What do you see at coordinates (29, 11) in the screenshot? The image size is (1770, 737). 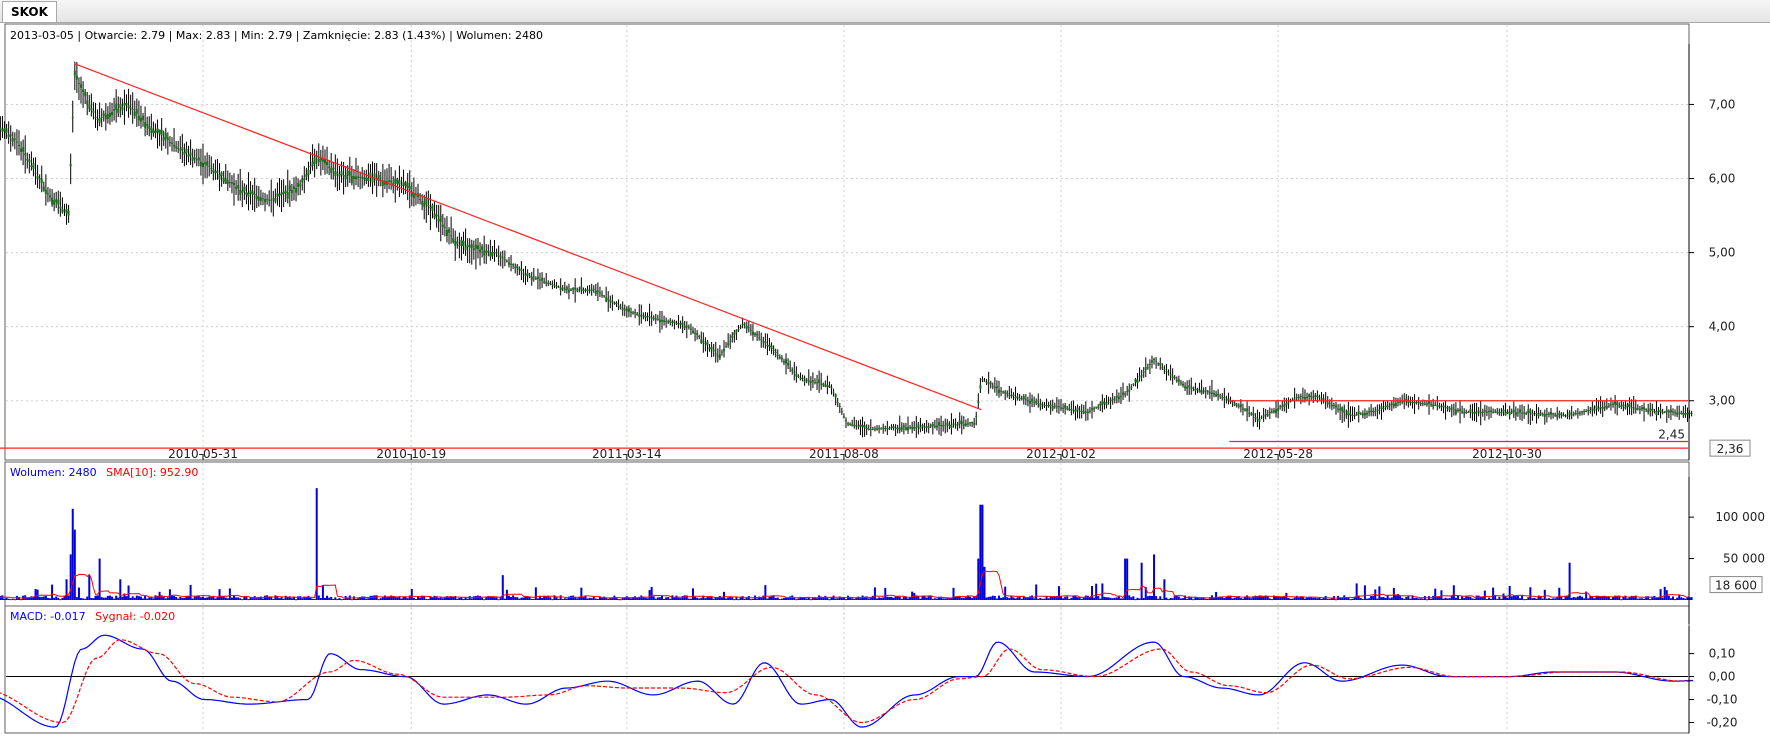 I see `tab-skok: SKOK` at bounding box center [29, 11].